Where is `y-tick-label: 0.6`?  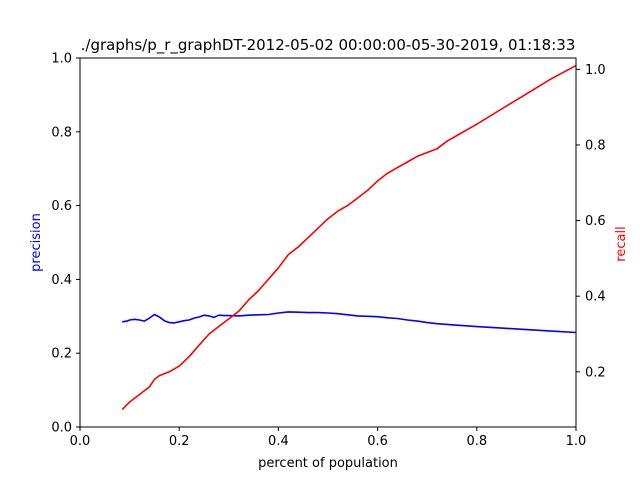 y-tick-label: 0.6 is located at coordinates (61, 206).